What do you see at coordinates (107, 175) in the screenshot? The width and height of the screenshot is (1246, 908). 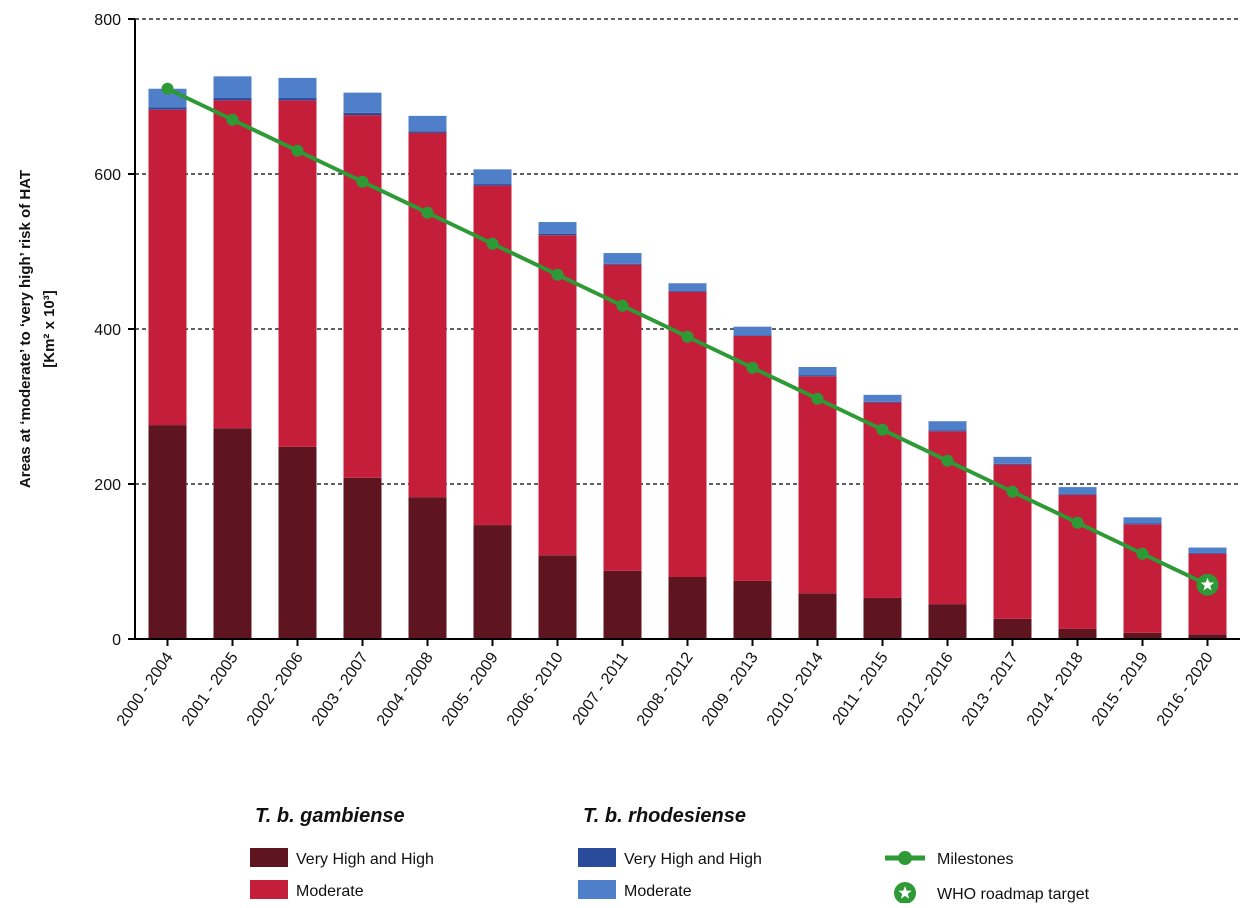 I see `y-tick-label: 600` at bounding box center [107, 175].